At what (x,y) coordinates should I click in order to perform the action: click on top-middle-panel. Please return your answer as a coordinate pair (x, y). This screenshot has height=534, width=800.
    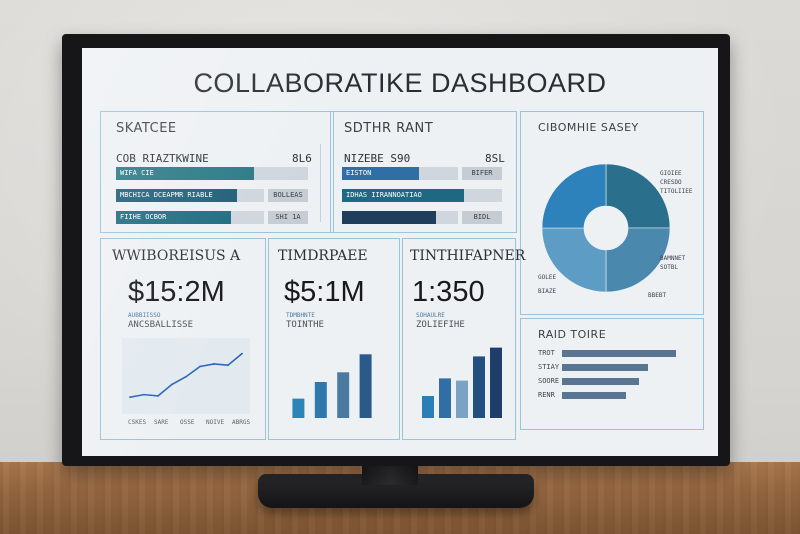
    Looking at the image, I should click on (423, 172).